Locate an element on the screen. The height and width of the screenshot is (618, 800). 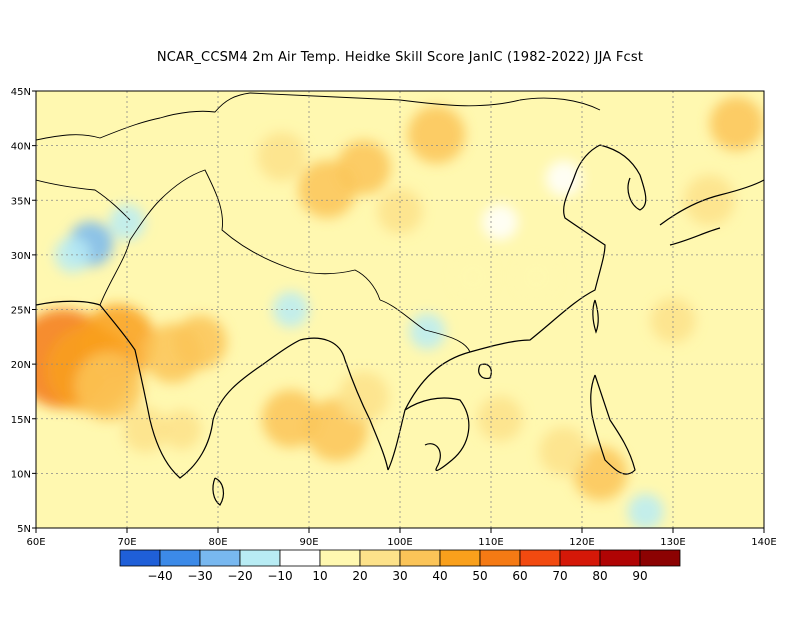
lat-tick-label: 5N is located at coordinates (24, 529).